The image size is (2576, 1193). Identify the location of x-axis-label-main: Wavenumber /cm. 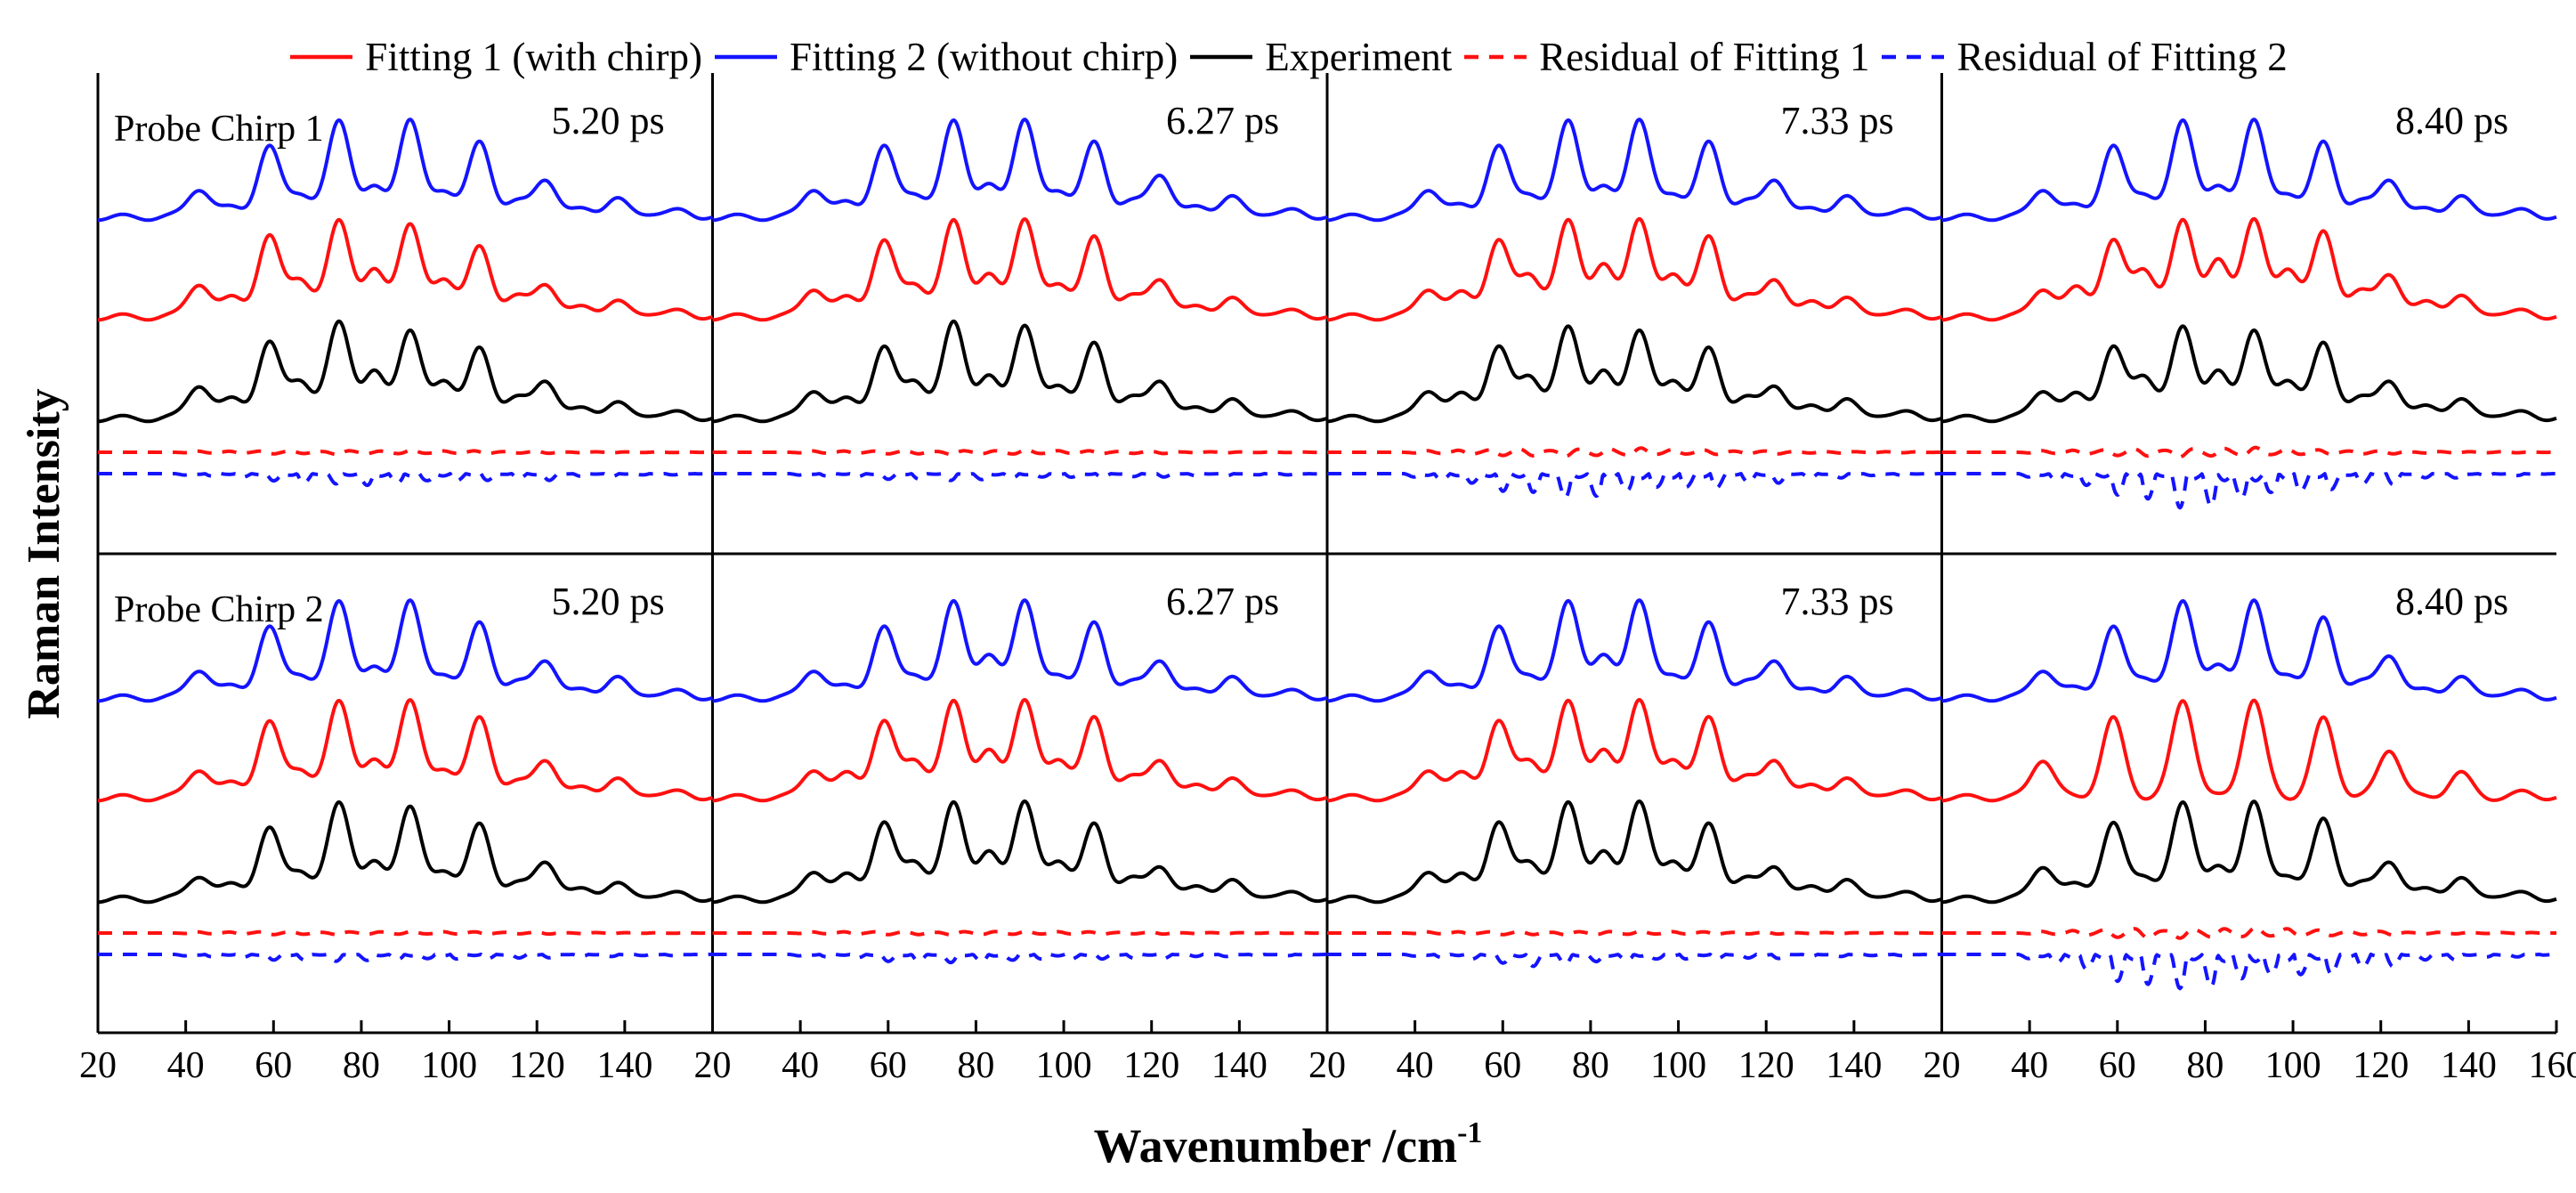
(1275, 1146).